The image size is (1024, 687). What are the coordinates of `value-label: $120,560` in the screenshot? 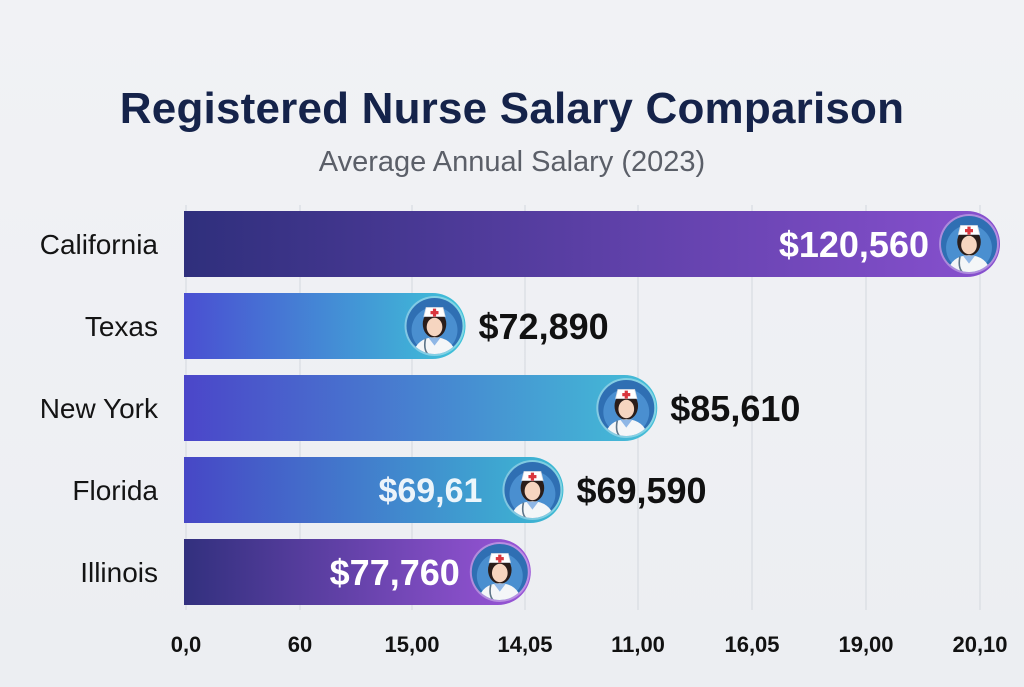 It's located at (854, 244).